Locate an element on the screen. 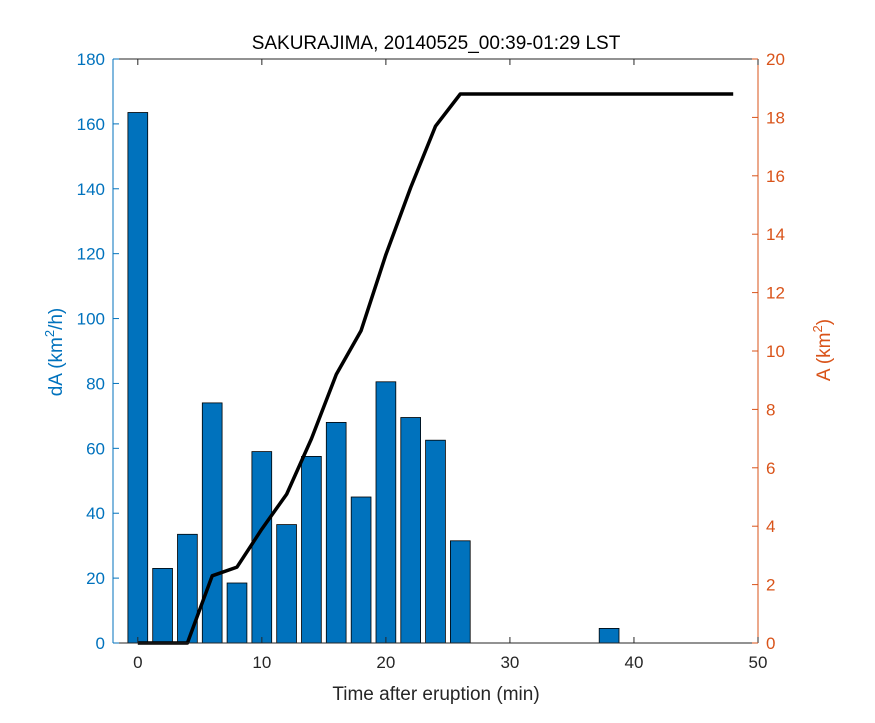  x-tick-label: 10 is located at coordinates (261, 662).